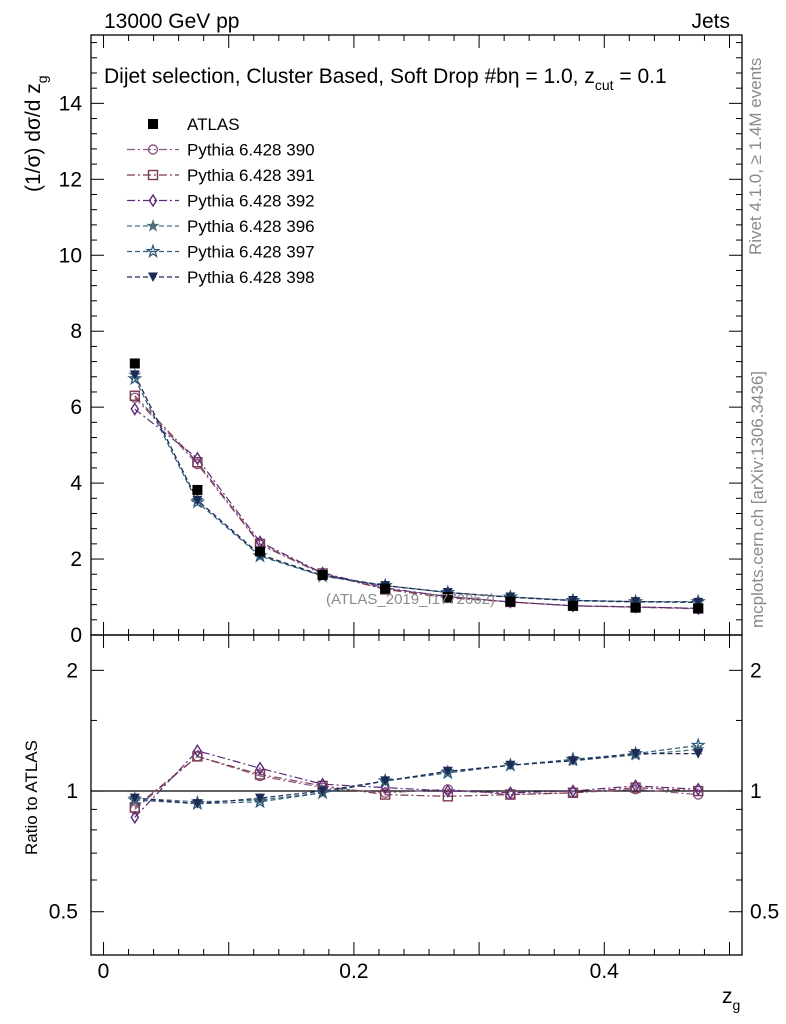  I want to click on ratio-series-lines, so click(416, 781).